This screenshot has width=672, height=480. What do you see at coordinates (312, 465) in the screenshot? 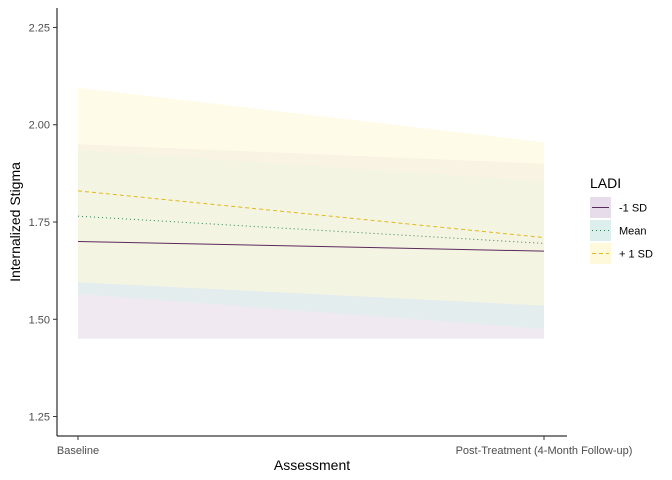
I see `x-axis-title: Assessment` at bounding box center [312, 465].